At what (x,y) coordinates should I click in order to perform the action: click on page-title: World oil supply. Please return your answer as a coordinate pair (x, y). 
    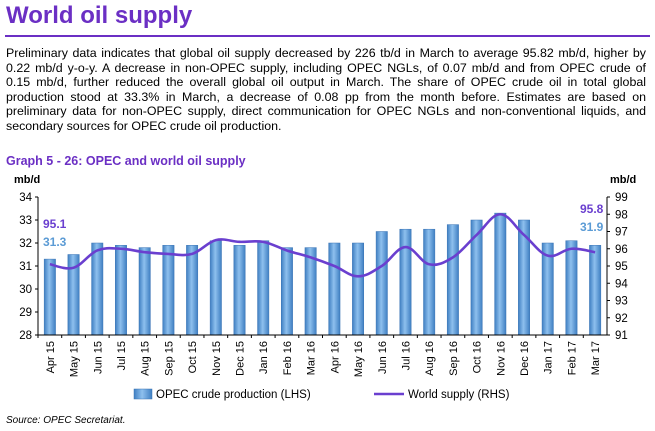
    Looking at the image, I should click on (99, 15).